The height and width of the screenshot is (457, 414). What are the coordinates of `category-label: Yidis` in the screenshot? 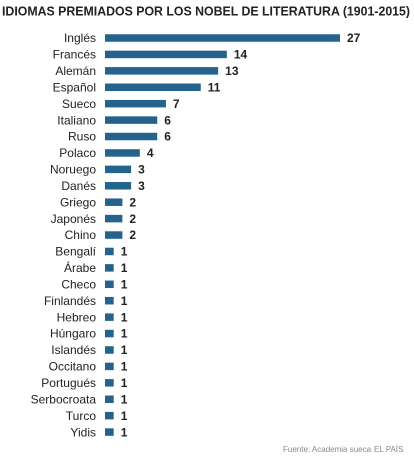 It's located at (83, 432).